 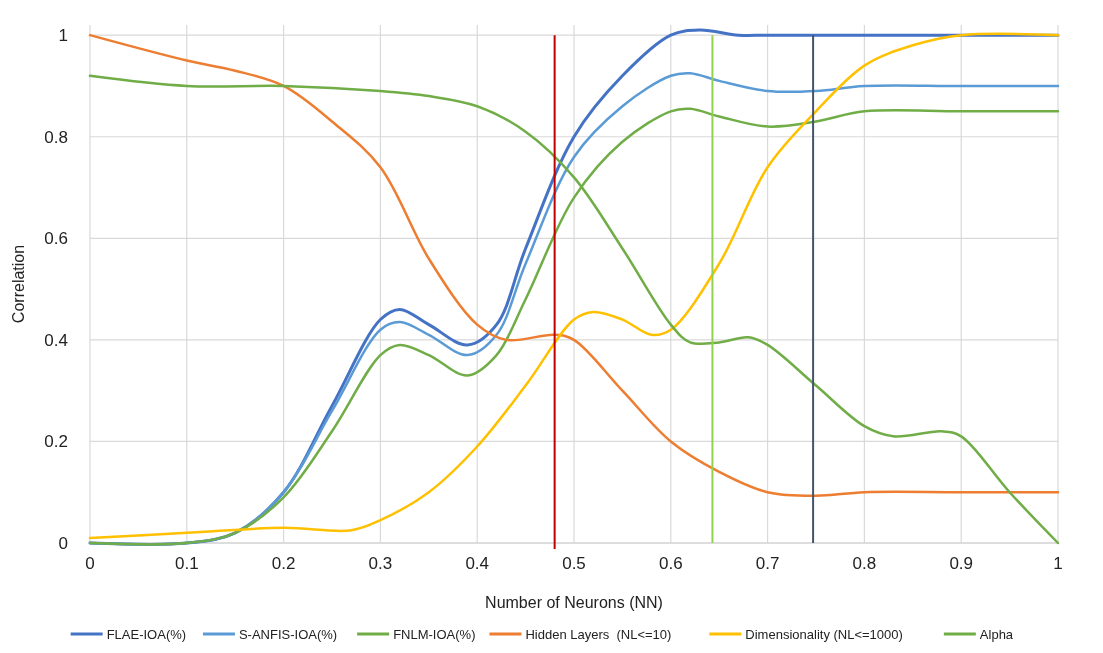 I want to click on x-tick-label: 0, so click(x=90, y=563).